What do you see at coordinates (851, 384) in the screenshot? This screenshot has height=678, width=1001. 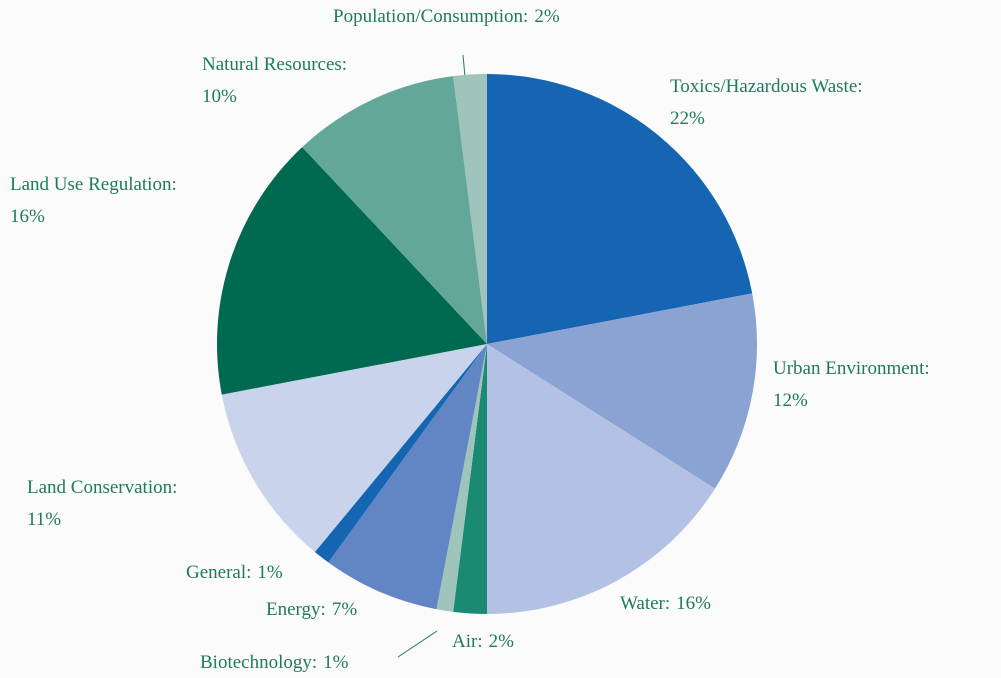 I see `slice-label: Urban Environment: 12%` at bounding box center [851, 384].